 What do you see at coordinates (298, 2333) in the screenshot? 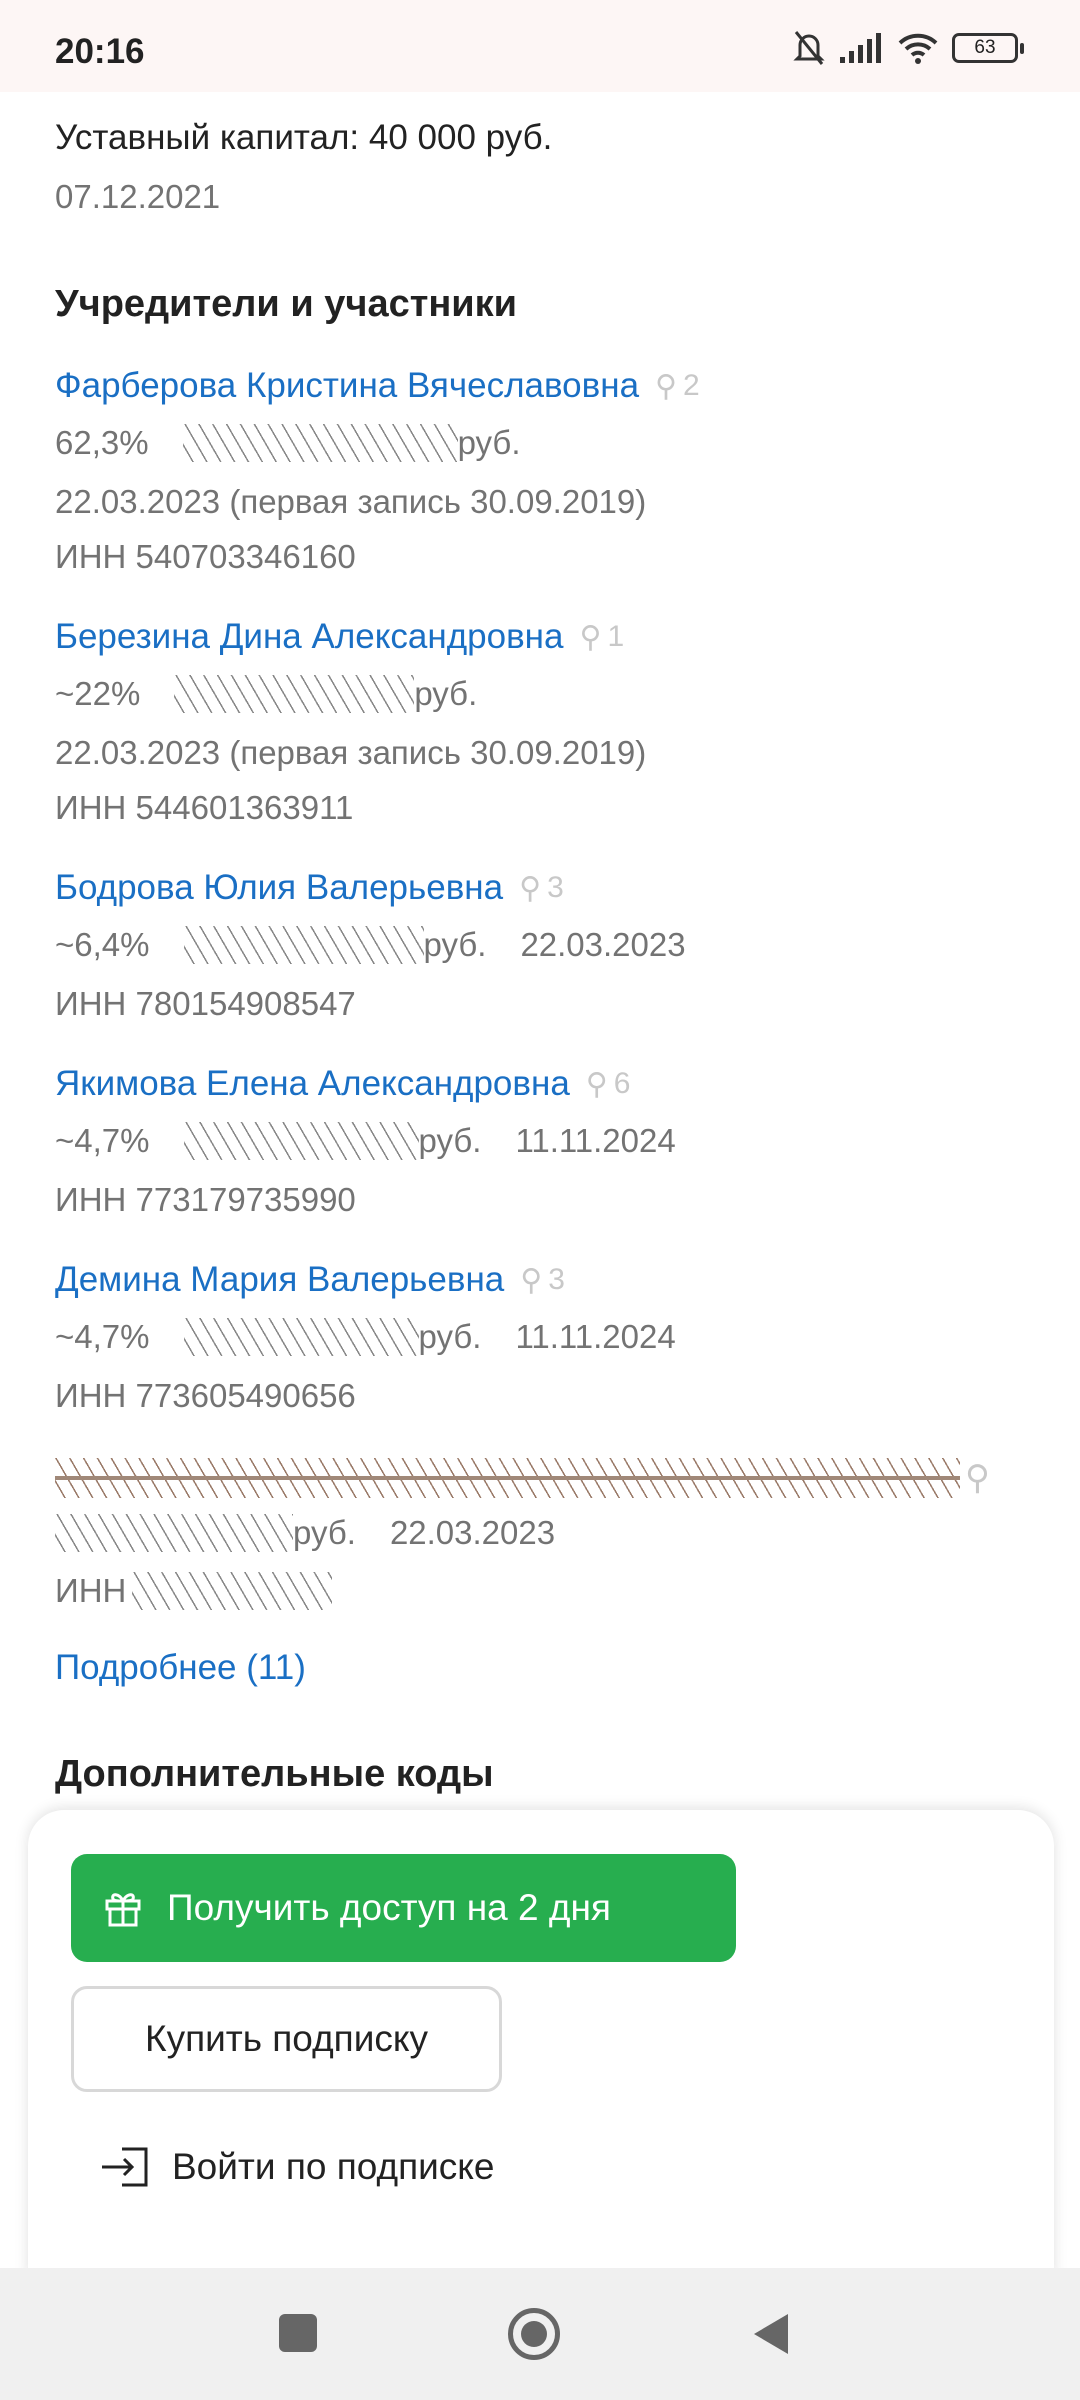
I see `recents-button` at bounding box center [298, 2333].